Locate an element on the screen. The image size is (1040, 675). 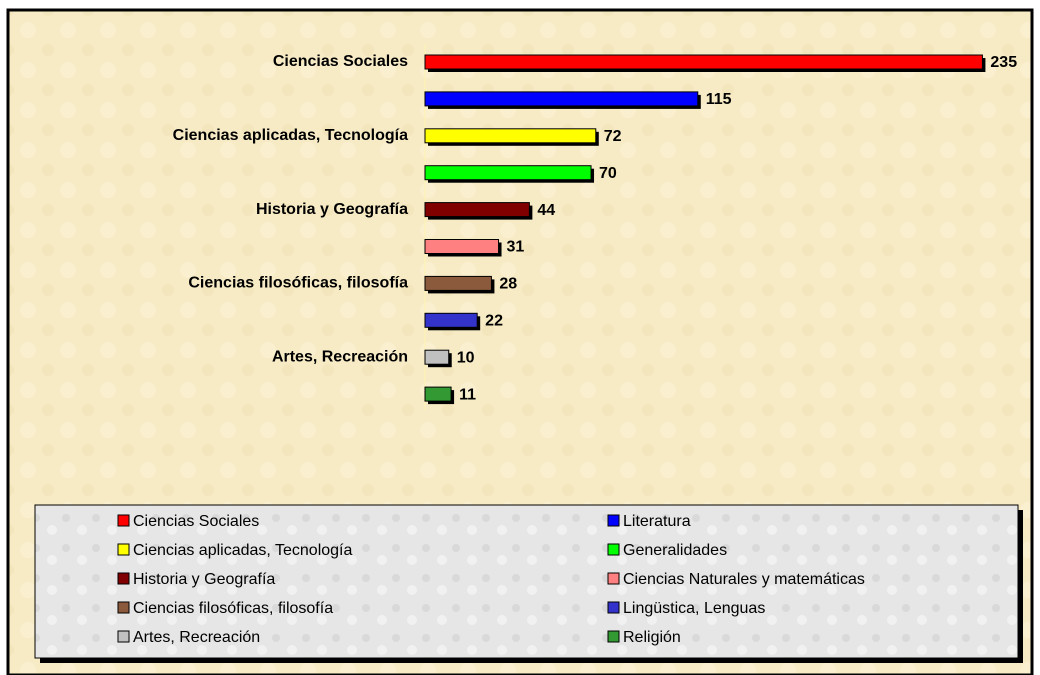
value-label: 72 is located at coordinates (613, 136).